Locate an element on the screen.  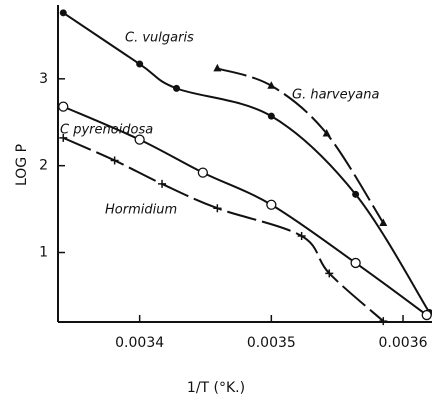
series-label: C pyrenoidosa is located at coordinates (106, 130).